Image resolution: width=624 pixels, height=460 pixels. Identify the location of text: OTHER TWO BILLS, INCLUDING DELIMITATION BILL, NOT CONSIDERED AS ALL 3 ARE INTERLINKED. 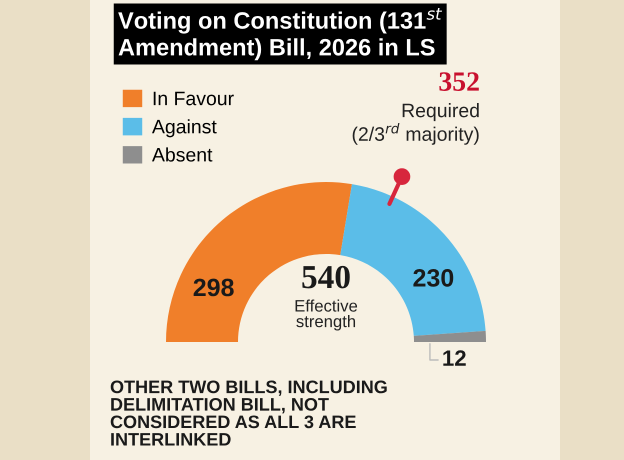
(248, 413).